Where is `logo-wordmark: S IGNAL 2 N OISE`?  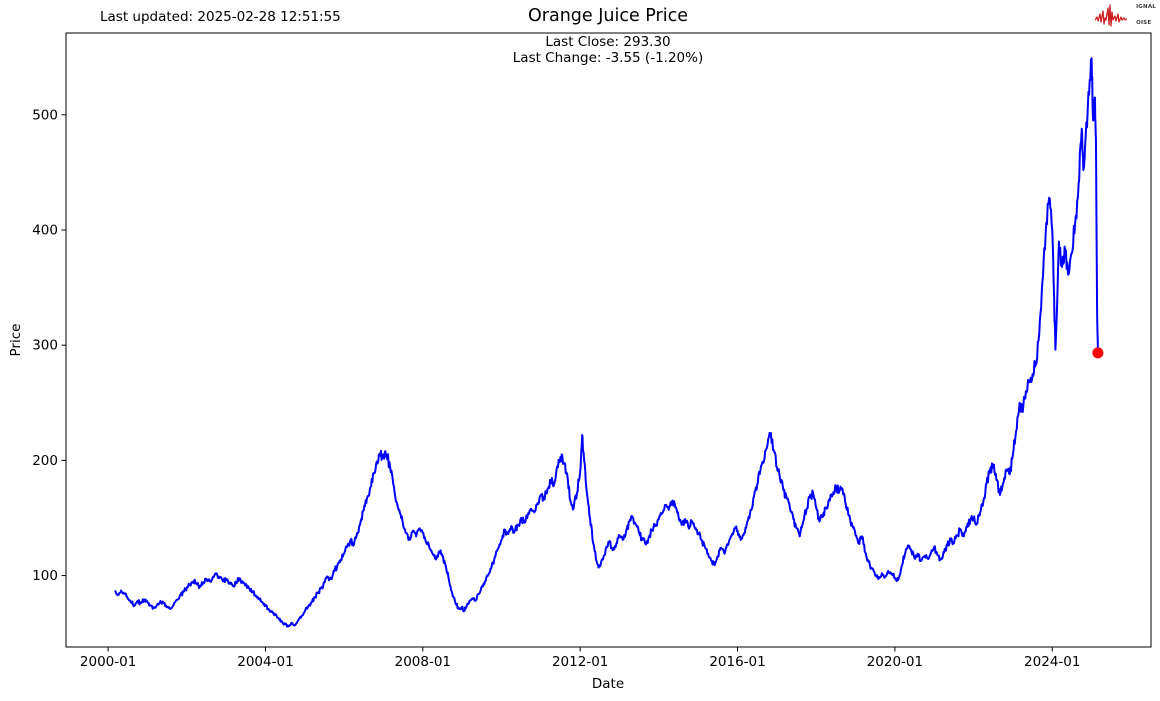 logo-wordmark: S IGNAL 2 N OISE is located at coordinates (1142, 15).